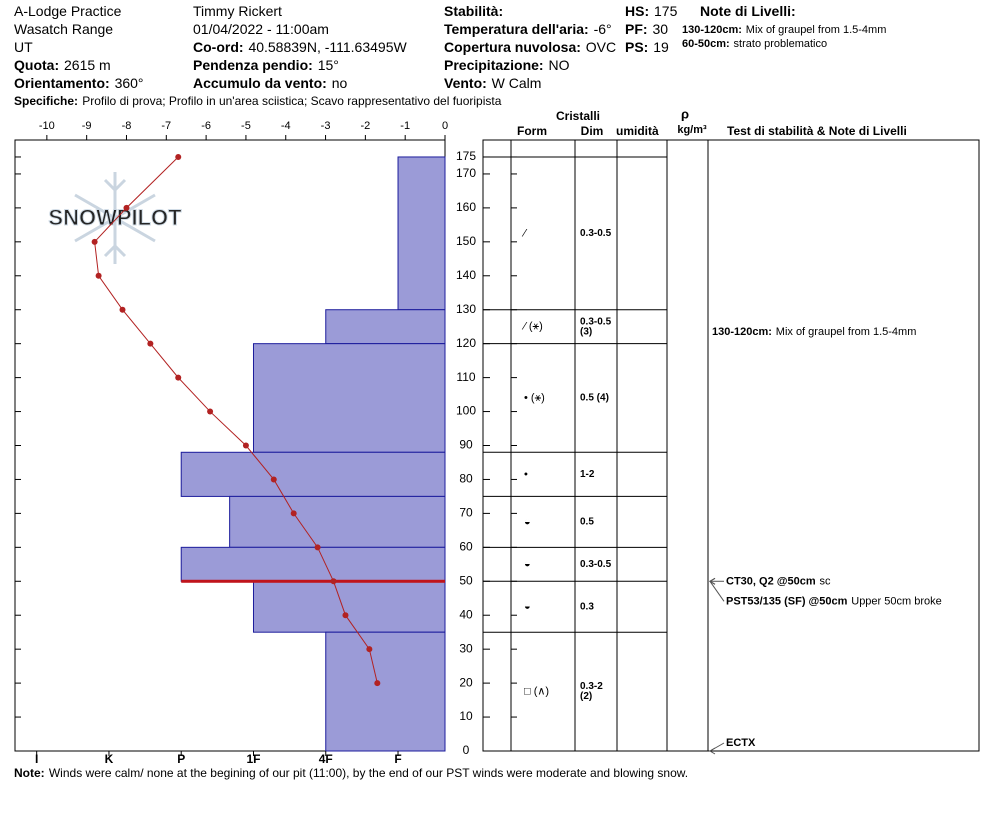 This screenshot has width=994, height=840. I want to click on hardness-tick-label: 4F, so click(326, 759).